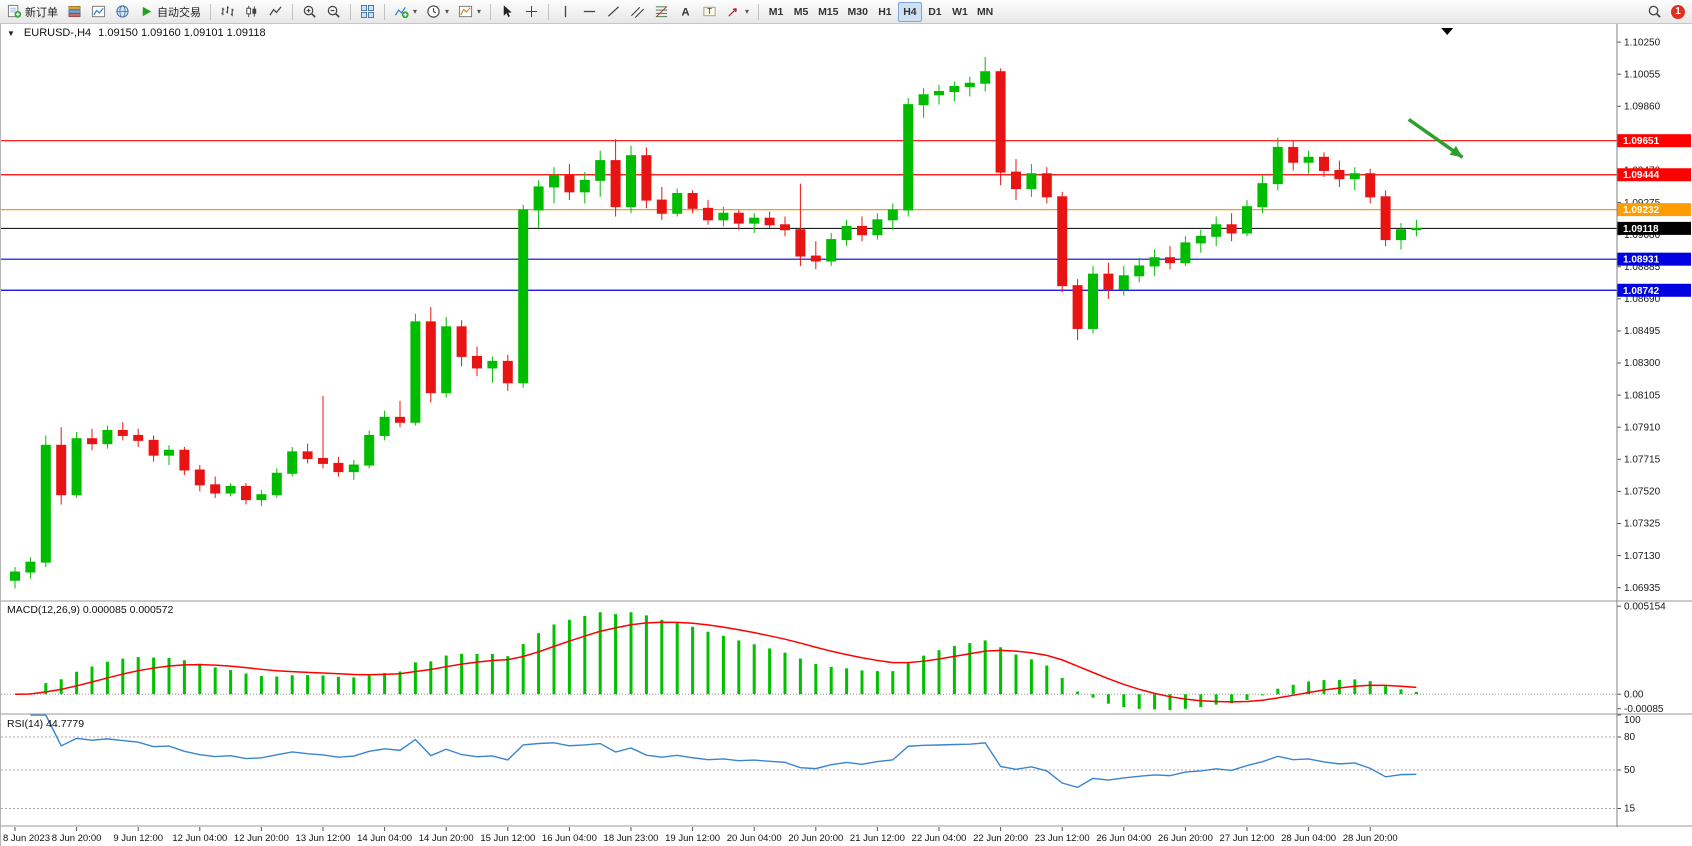 The width and height of the screenshot is (1692, 846). What do you see at coordinates (469, 12) in the screenshot?
I see `templates-button: ▾` at bounding box center [469, 12].